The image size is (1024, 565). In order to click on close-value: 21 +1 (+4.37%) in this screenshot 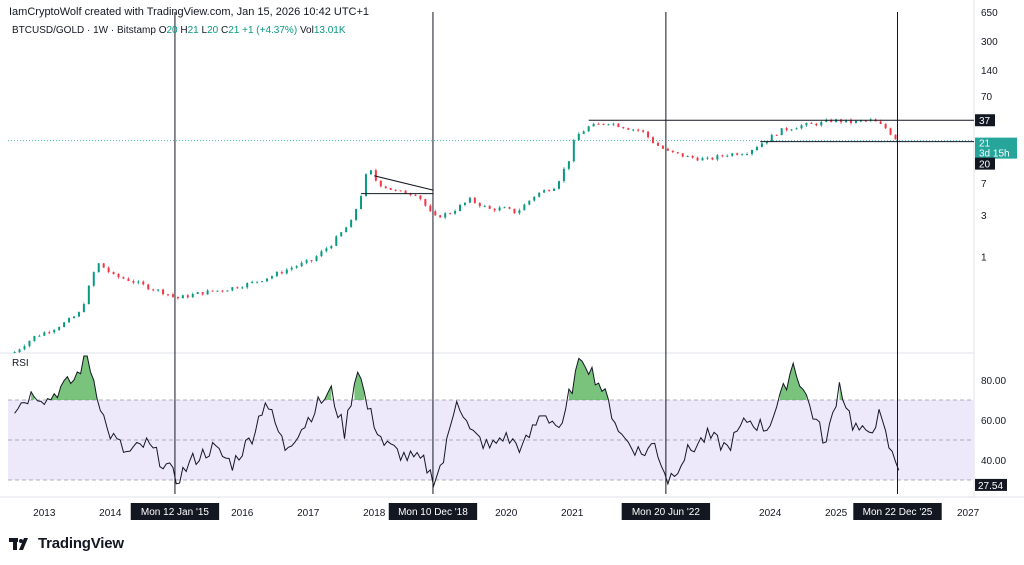, I will do `click(263, 30)`.